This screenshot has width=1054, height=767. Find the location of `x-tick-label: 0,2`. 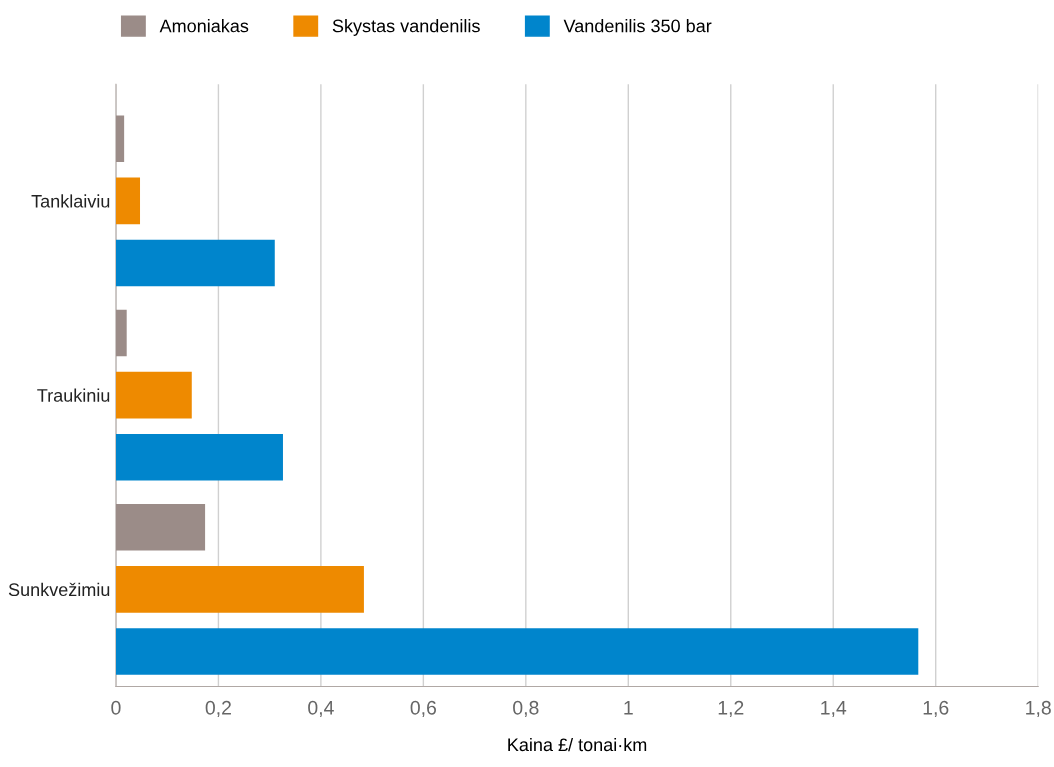

x-tick-label: 0,2 is located at coordinates (218, 708).